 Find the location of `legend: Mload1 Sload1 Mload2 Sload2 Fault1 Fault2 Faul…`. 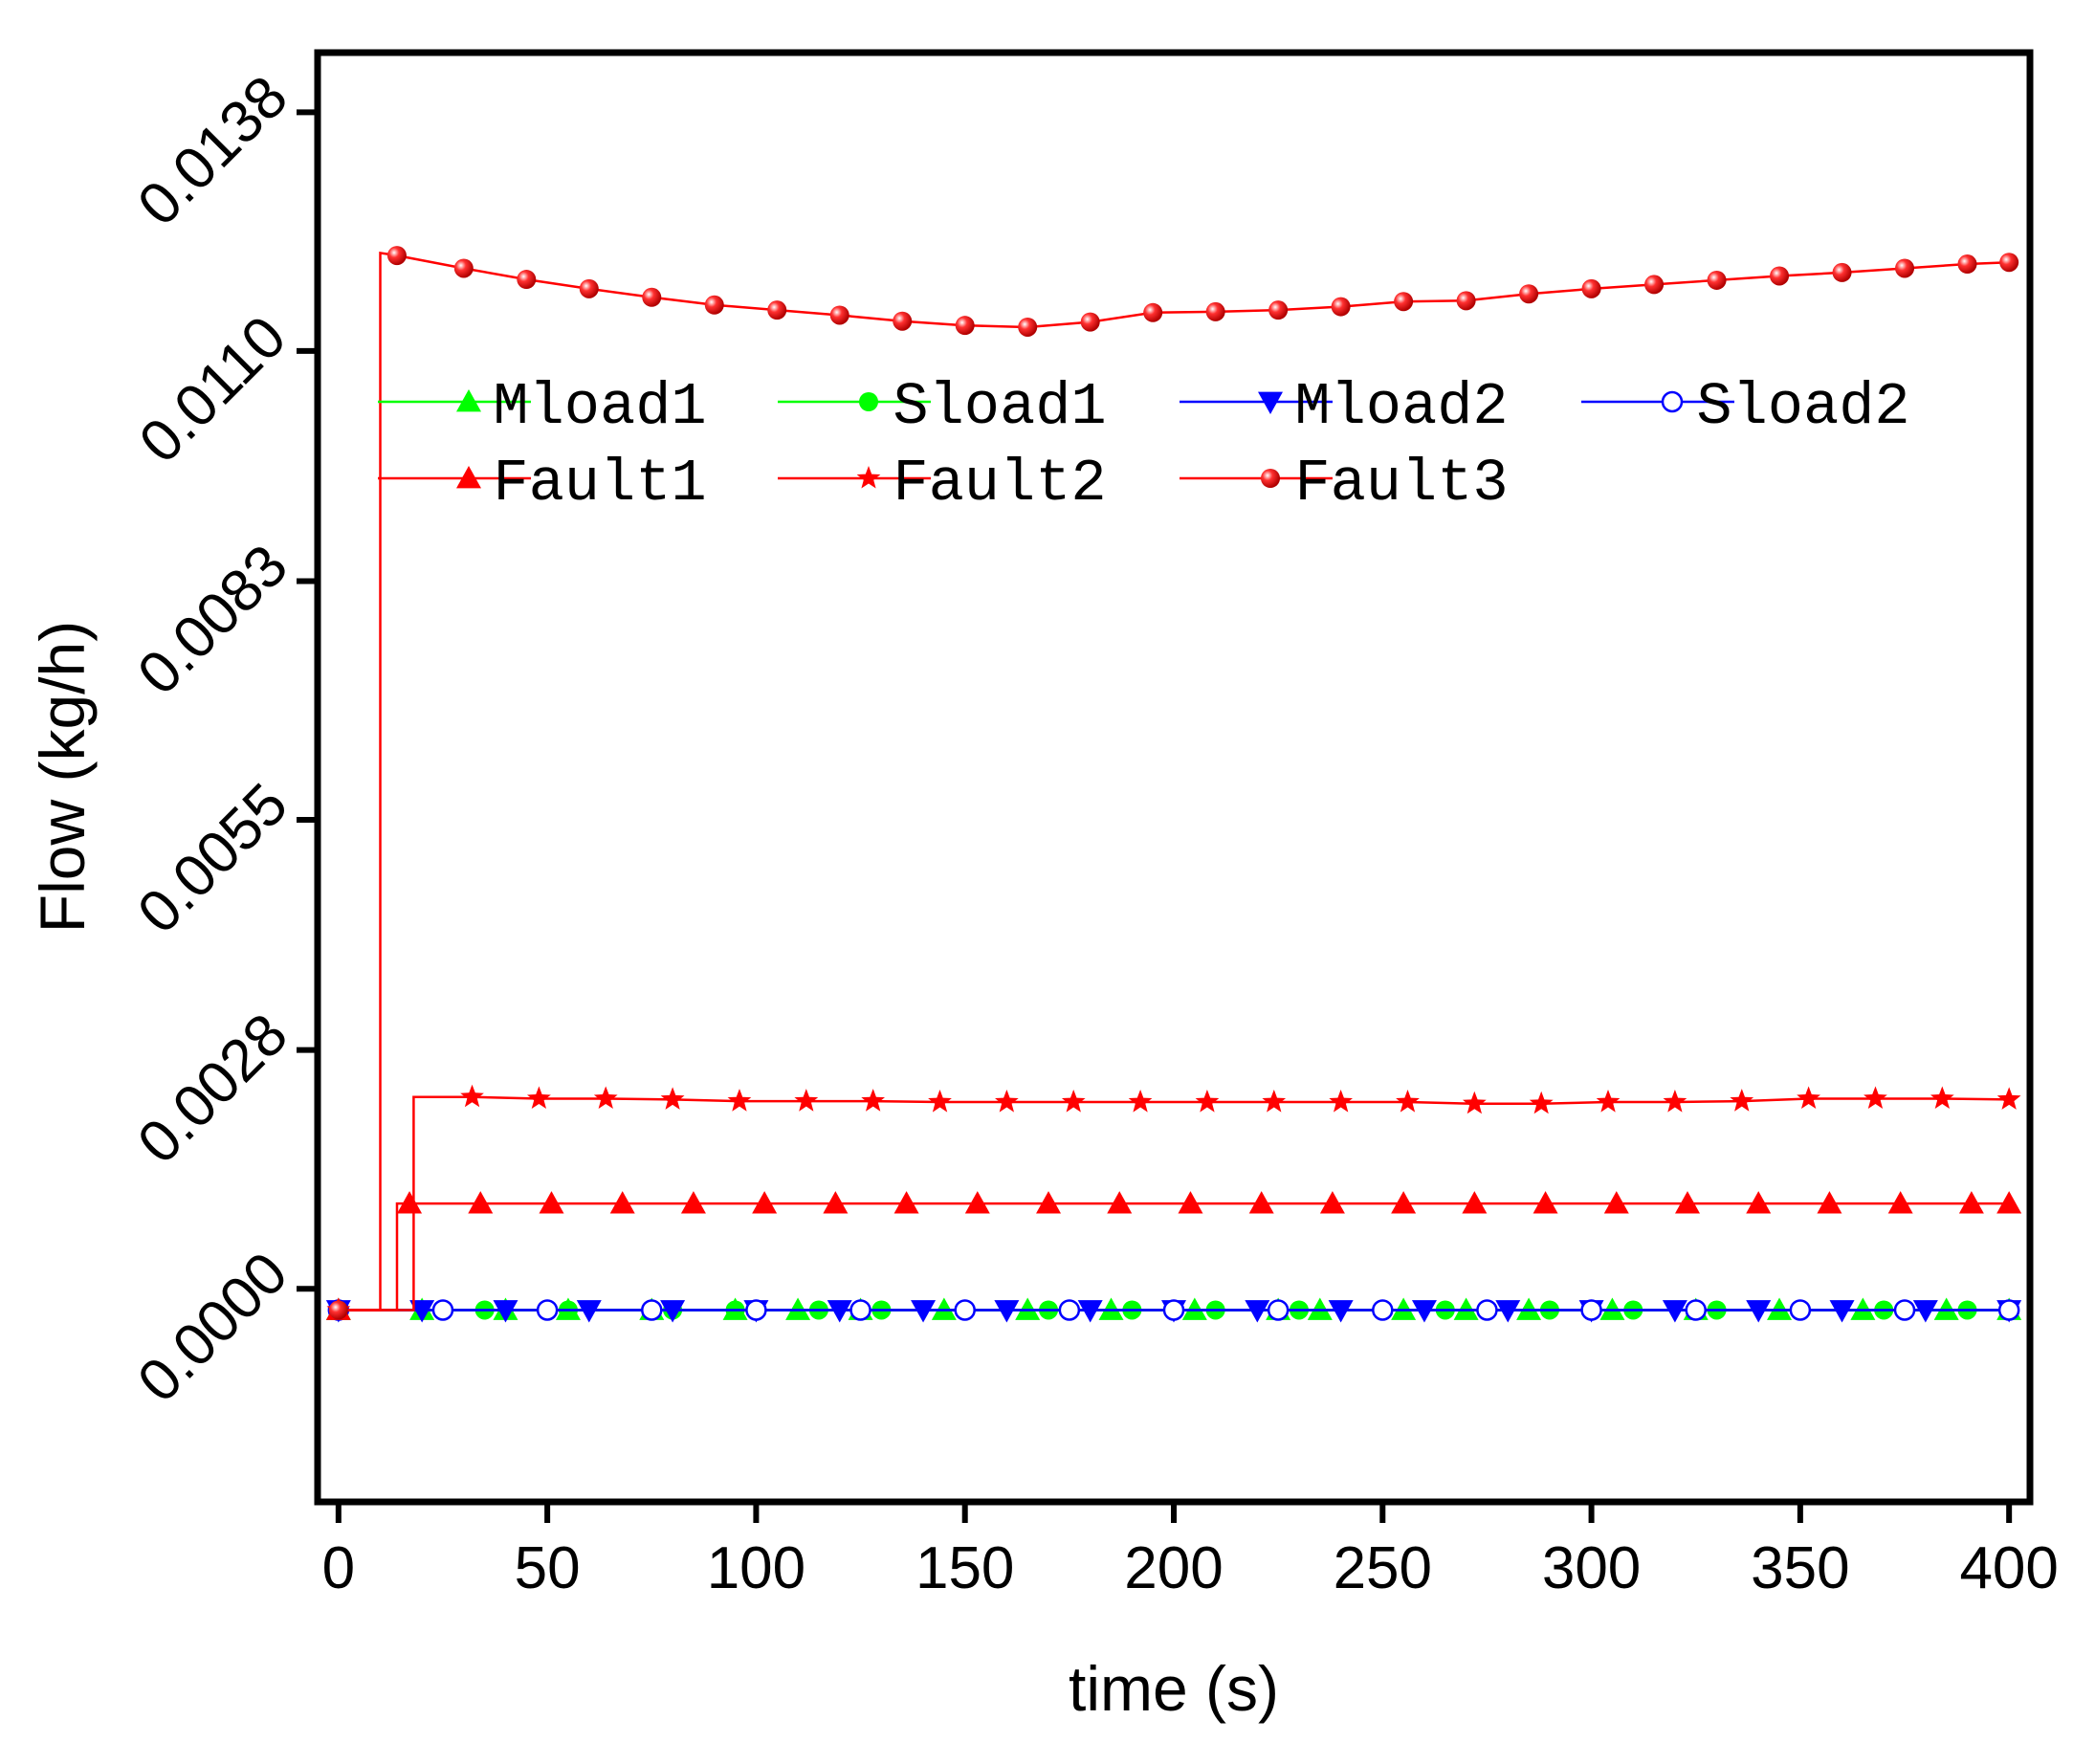

legend: Mload1 Sload1 Mload2 Sload2 Fault1 Fault2 Faul… is located at coordinates (1144, 445).